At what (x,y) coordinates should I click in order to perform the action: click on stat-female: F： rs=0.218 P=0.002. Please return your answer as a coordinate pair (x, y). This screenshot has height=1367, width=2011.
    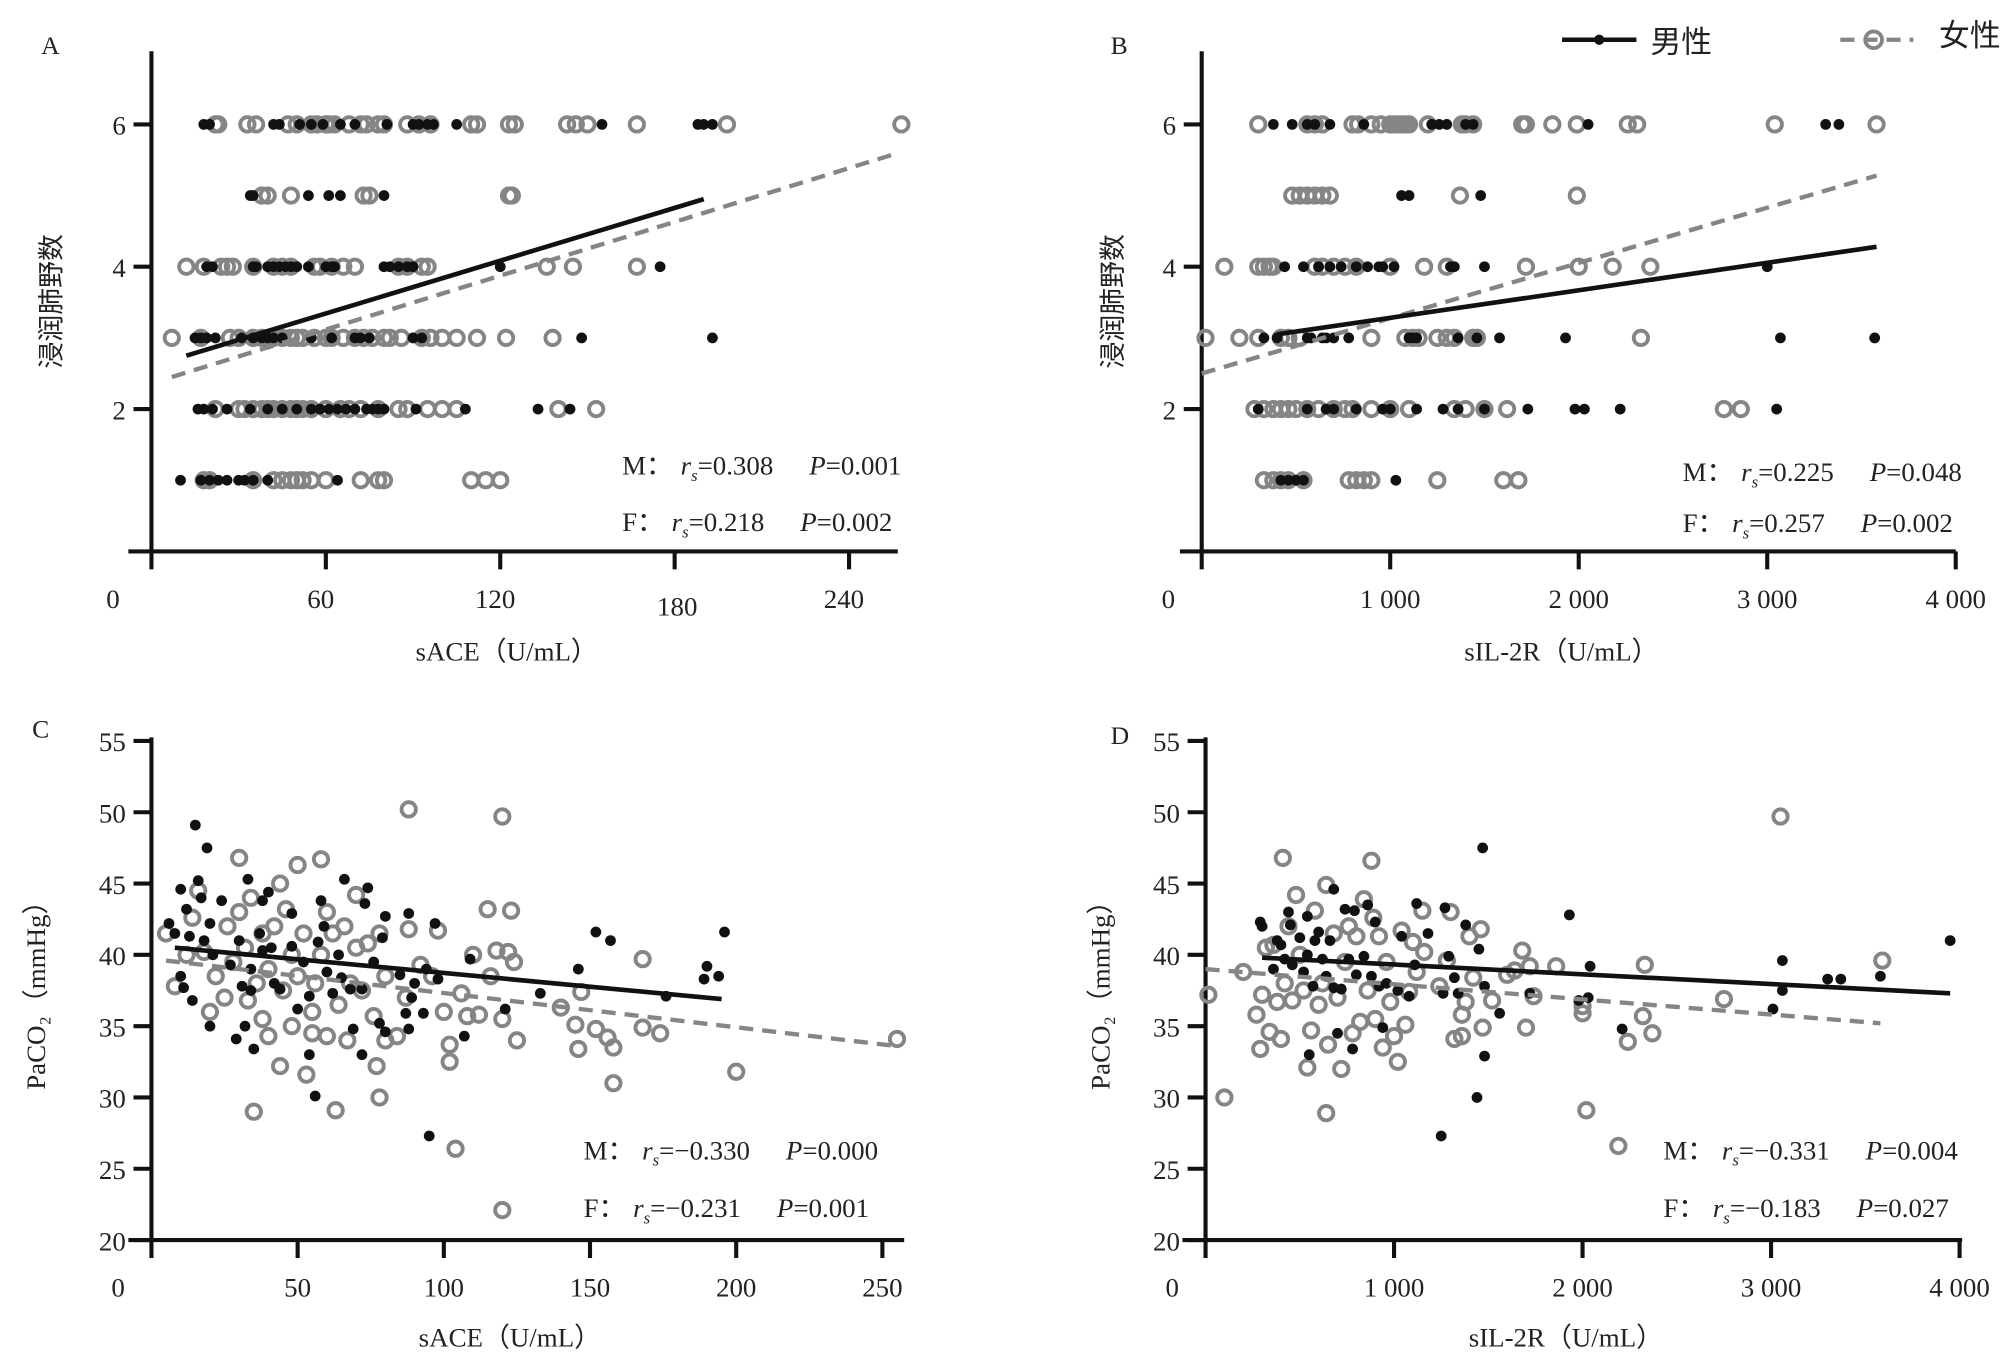
    Looking at the image, I should click on (757, 524).